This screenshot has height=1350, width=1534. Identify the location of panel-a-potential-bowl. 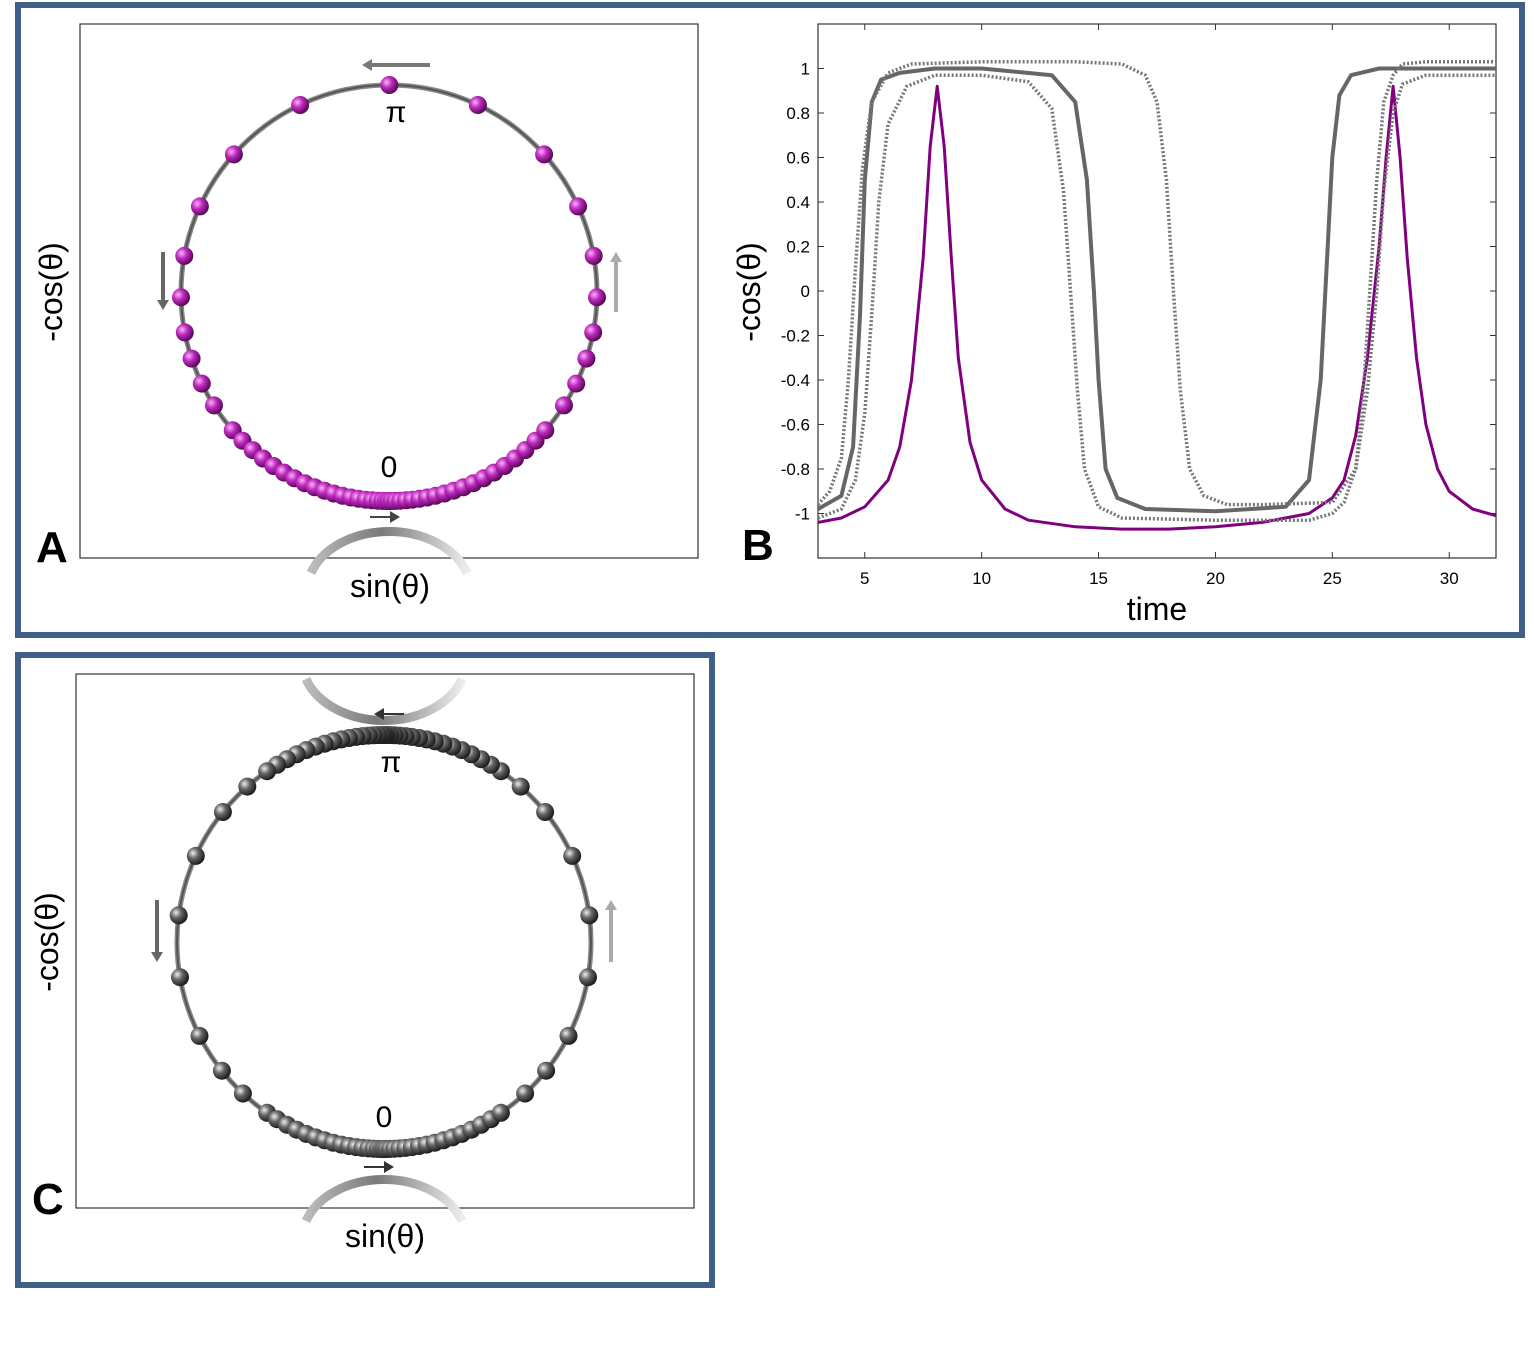
(389, 551).